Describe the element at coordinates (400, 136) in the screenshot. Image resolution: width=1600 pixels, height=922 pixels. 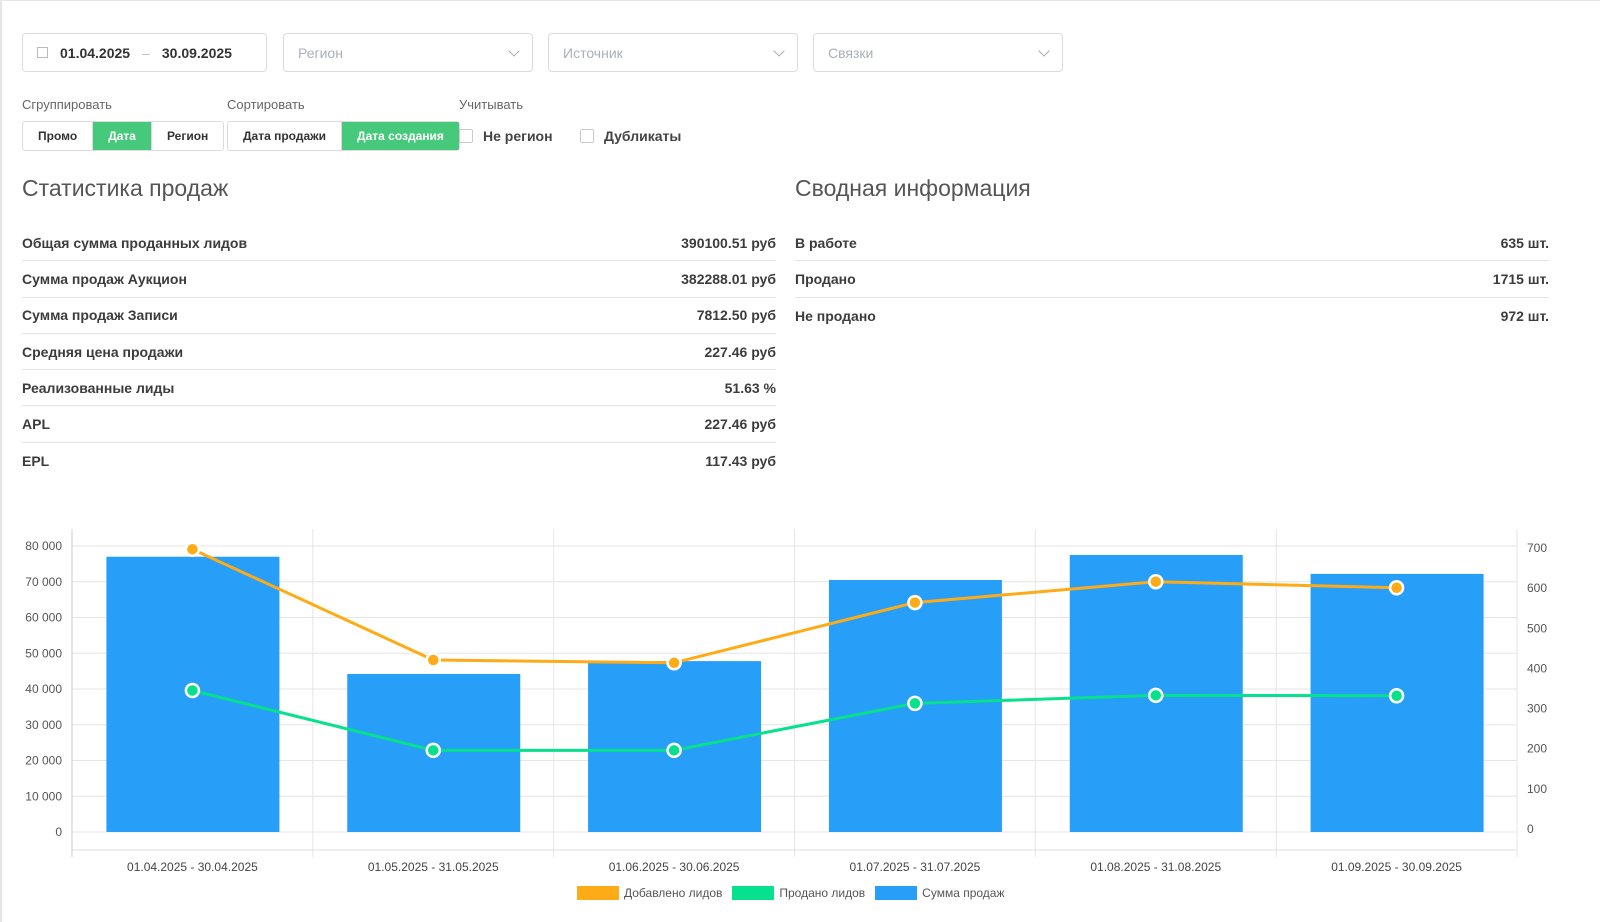
I see `sort-created-date-button: Дата создания` at that location.